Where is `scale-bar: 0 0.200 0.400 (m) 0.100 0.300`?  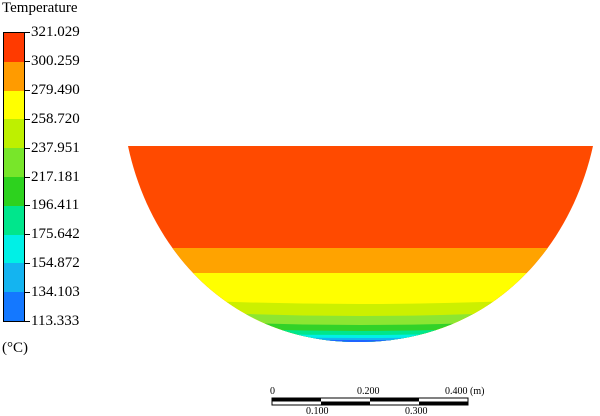
scale-bar: 0 0.200 0.400 (m) 0.100 0.300 is located at coordinates (377, 401).